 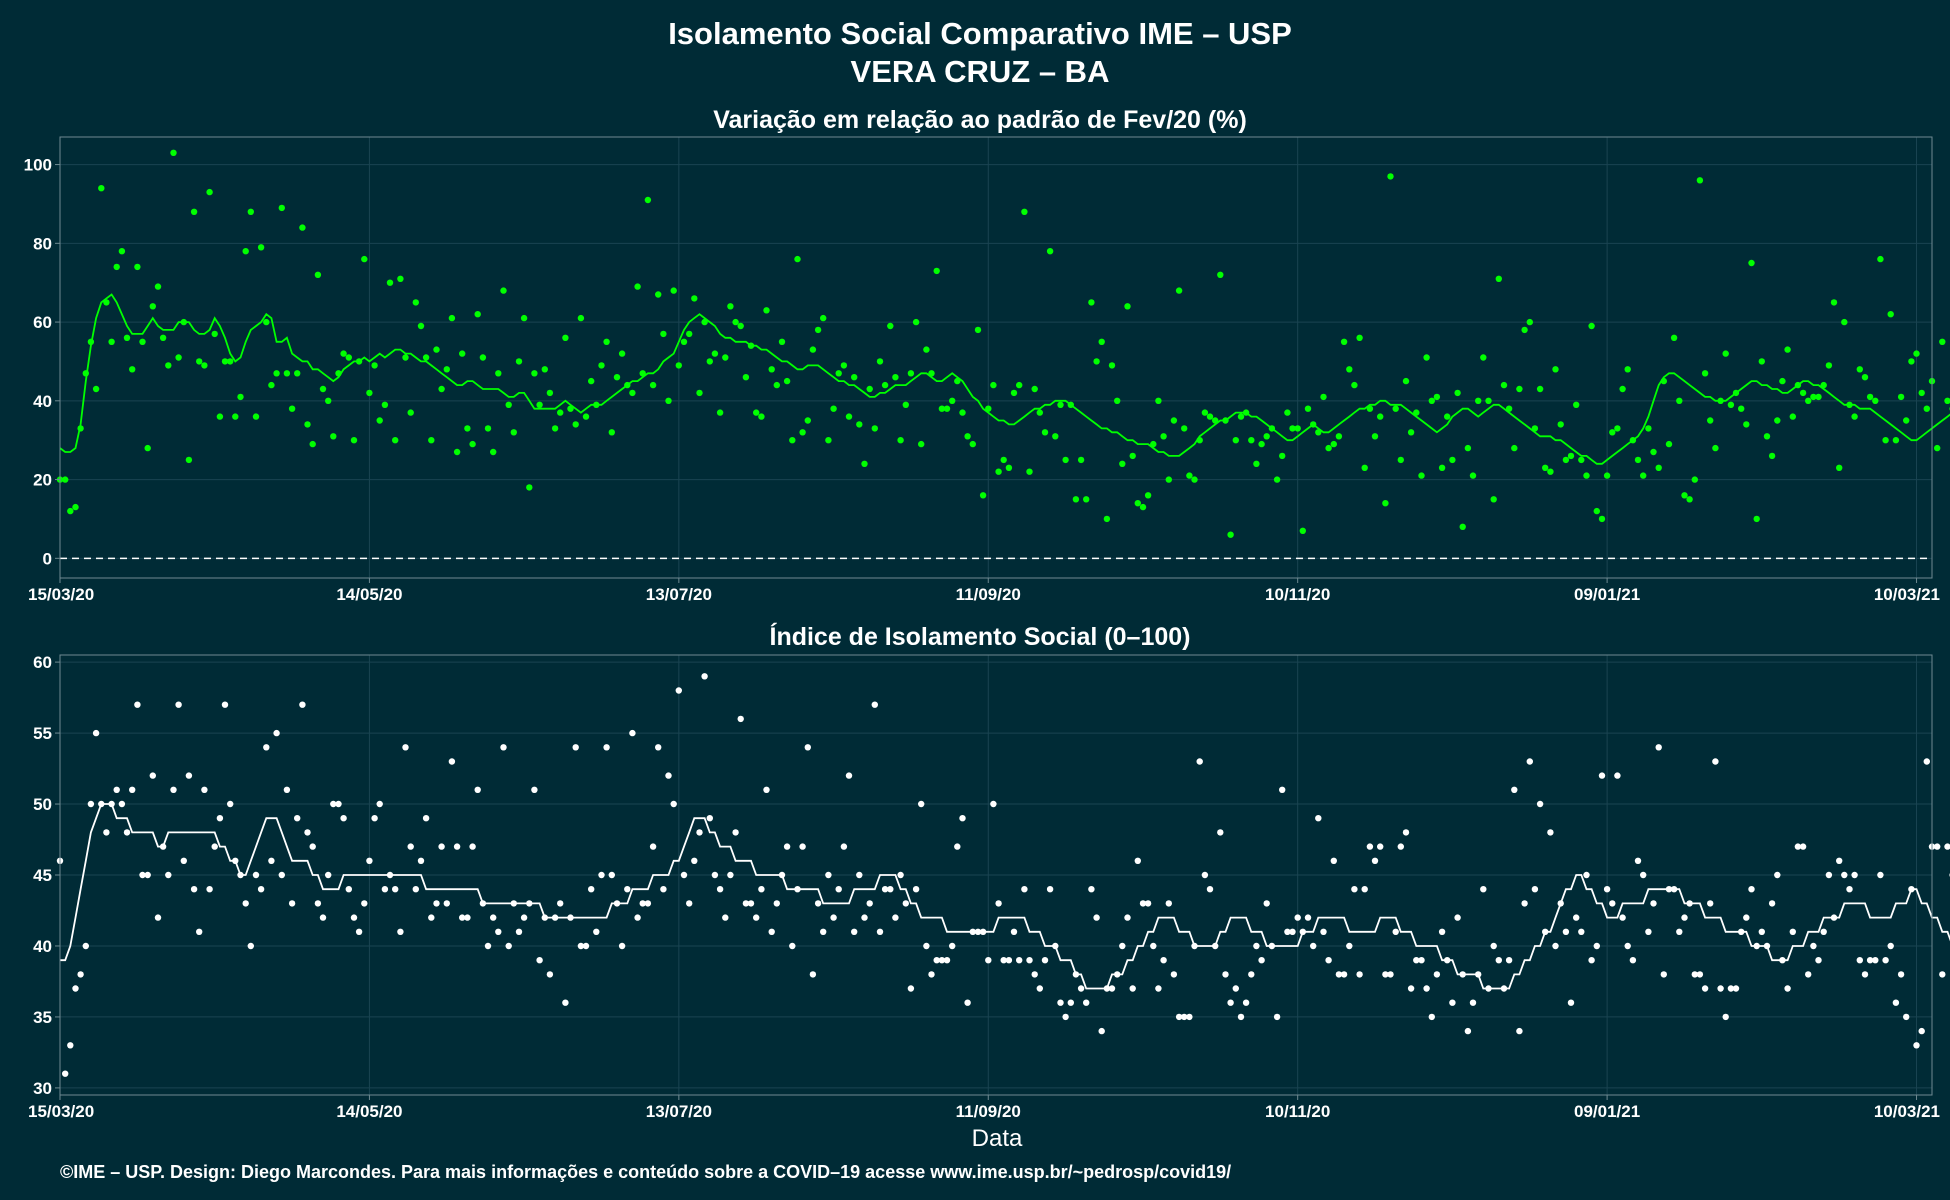 I want to click on y-tick-label: 60, so click(x=42, y=662).